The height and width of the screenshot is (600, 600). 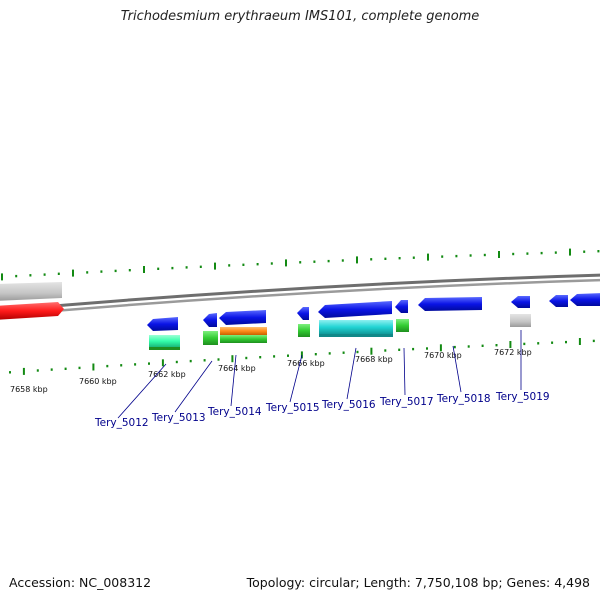 What do you see at coordinates (300, 264) in the screenshot?
I see `upper-tick-track` at bounding box center [300, 264].